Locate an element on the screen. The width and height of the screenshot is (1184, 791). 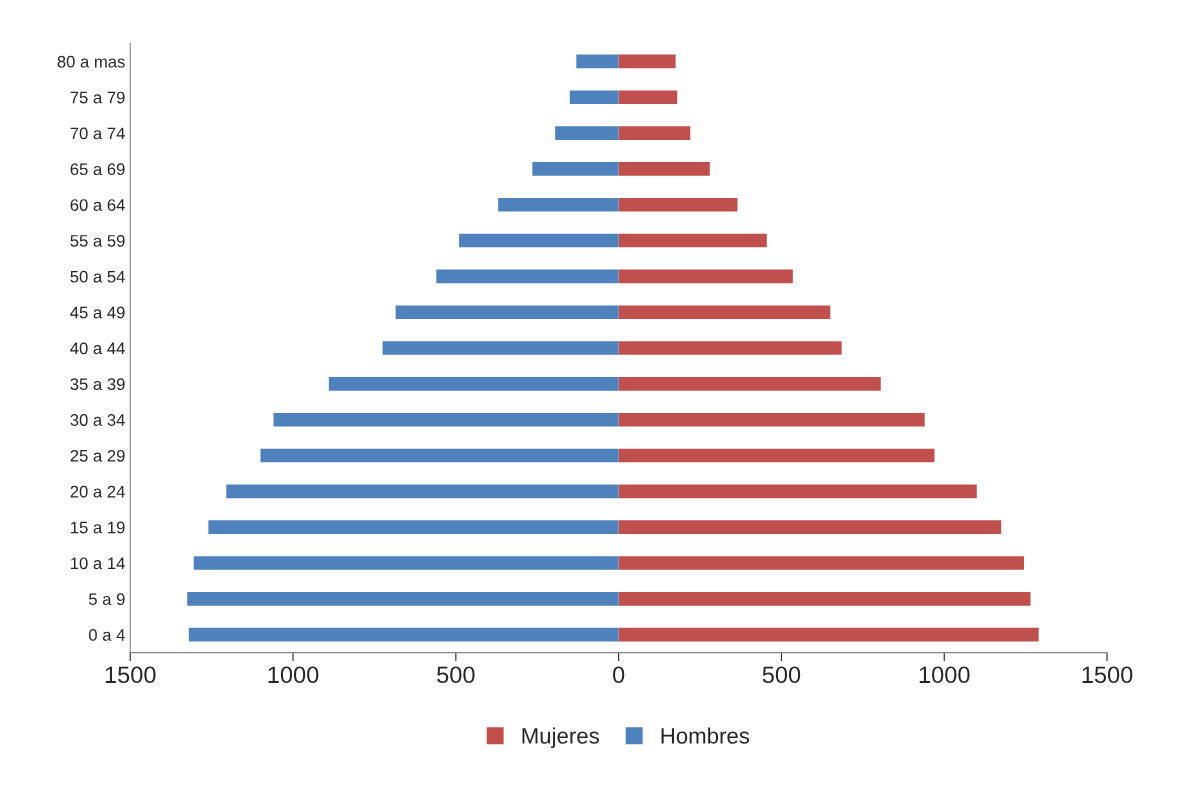
y-tick-label: 25 a 29 is located at coordinates (97, 455).